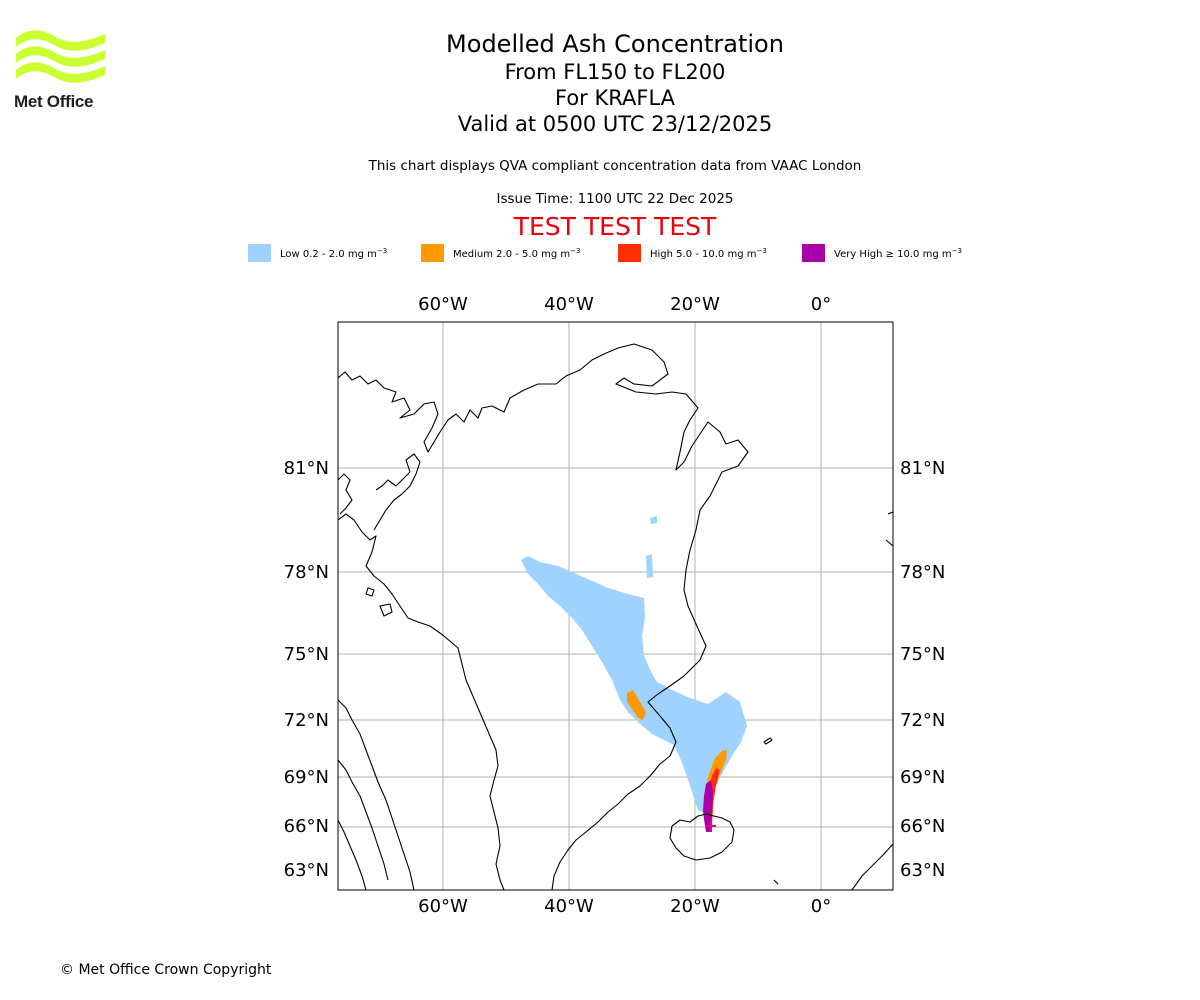 The height and width of the screenshot is (1000, 1200). I want to click on lat-label-right-75n: 75°N, so click(922, 654).